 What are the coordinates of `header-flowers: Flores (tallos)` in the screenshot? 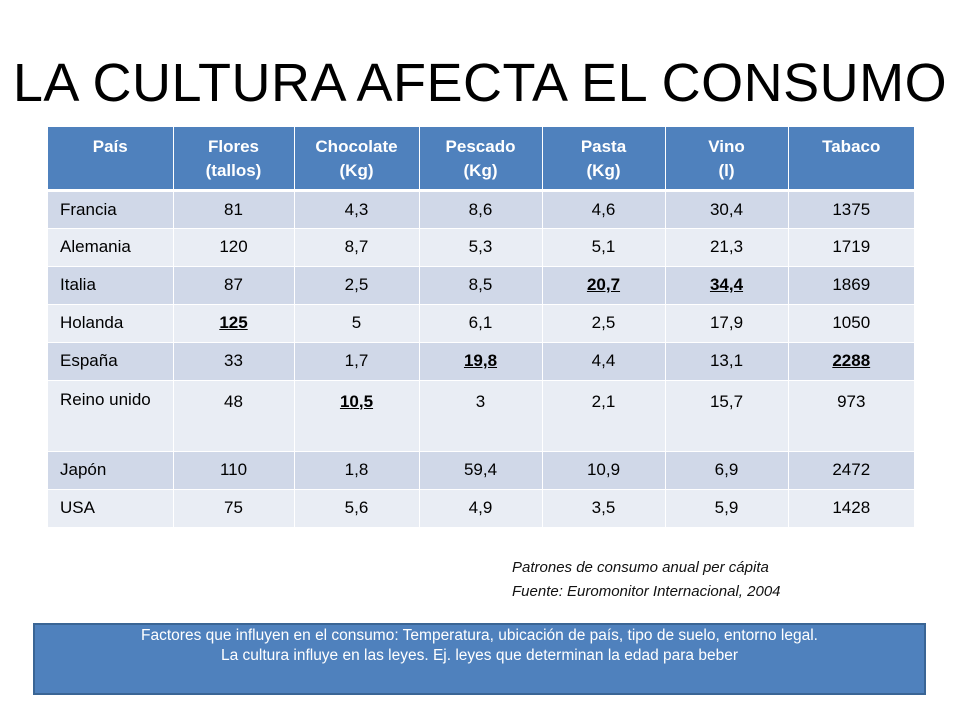 It's located at (233, 159).